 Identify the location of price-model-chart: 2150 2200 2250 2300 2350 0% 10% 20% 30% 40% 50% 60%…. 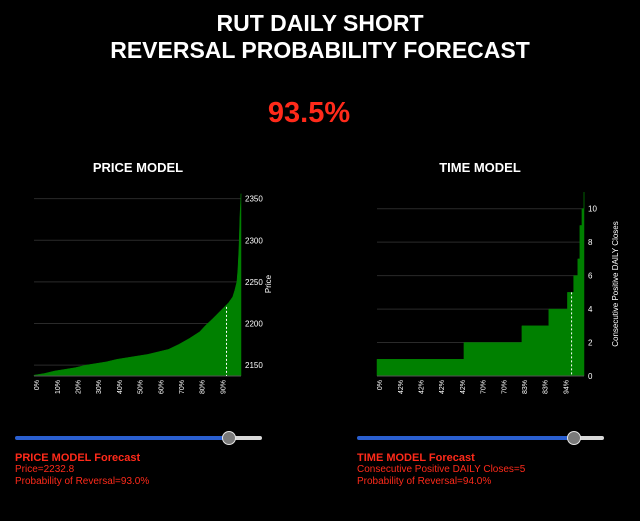
(153, 293).